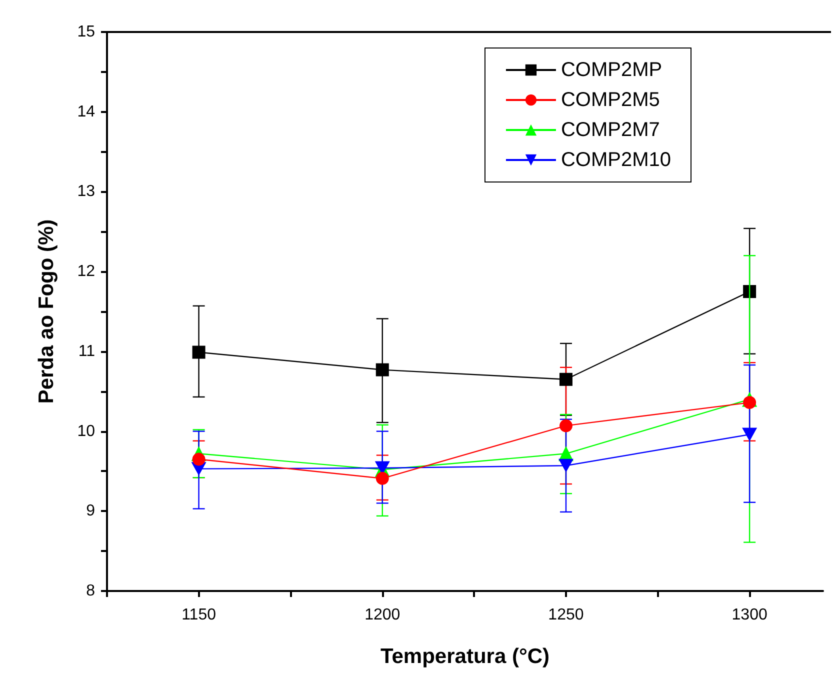 This screenshot has width=839, height=691. I want to click on y-tick-label: 10, so click(86, 431).